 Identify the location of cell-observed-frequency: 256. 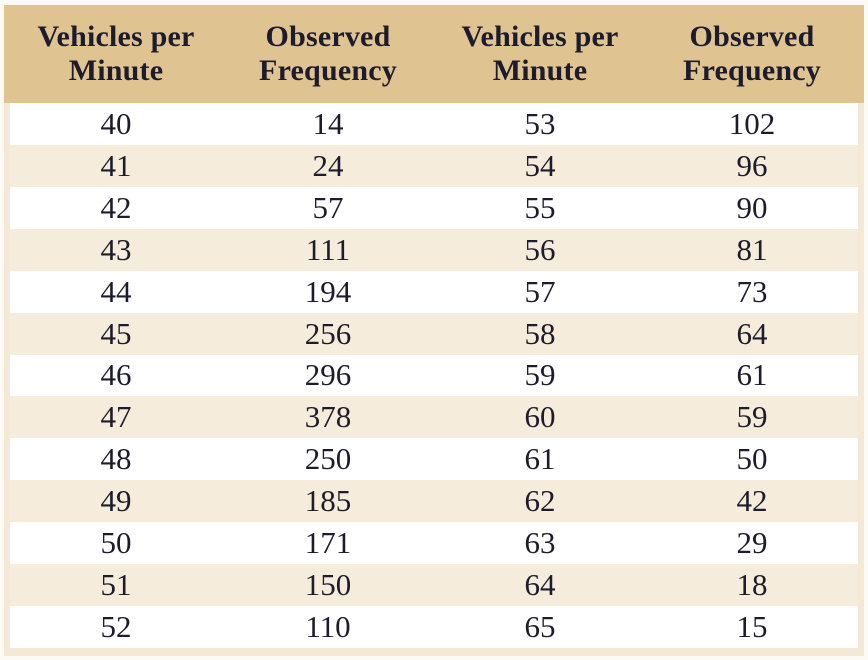
(328, 333).